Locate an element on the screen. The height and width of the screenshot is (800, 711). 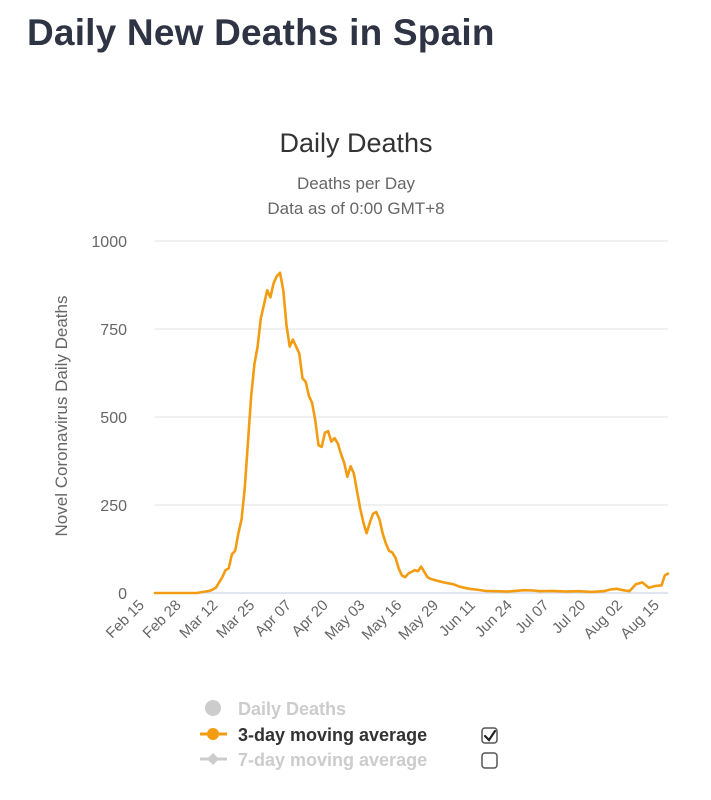
legend-marker-icon is located at coordinates (213, 734).